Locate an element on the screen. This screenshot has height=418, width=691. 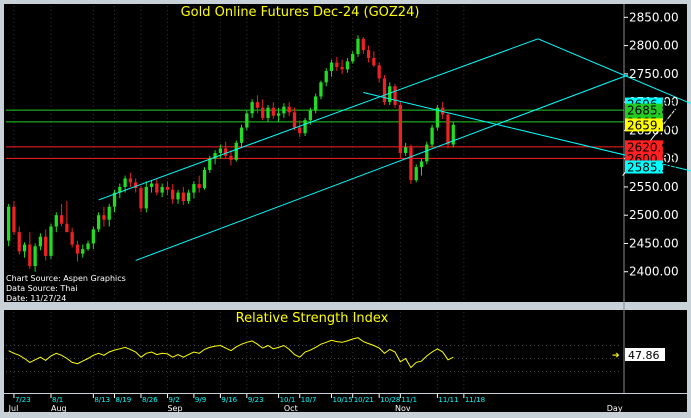
x-axis-date-label: 10/15 is located at coordinates (343, 400).